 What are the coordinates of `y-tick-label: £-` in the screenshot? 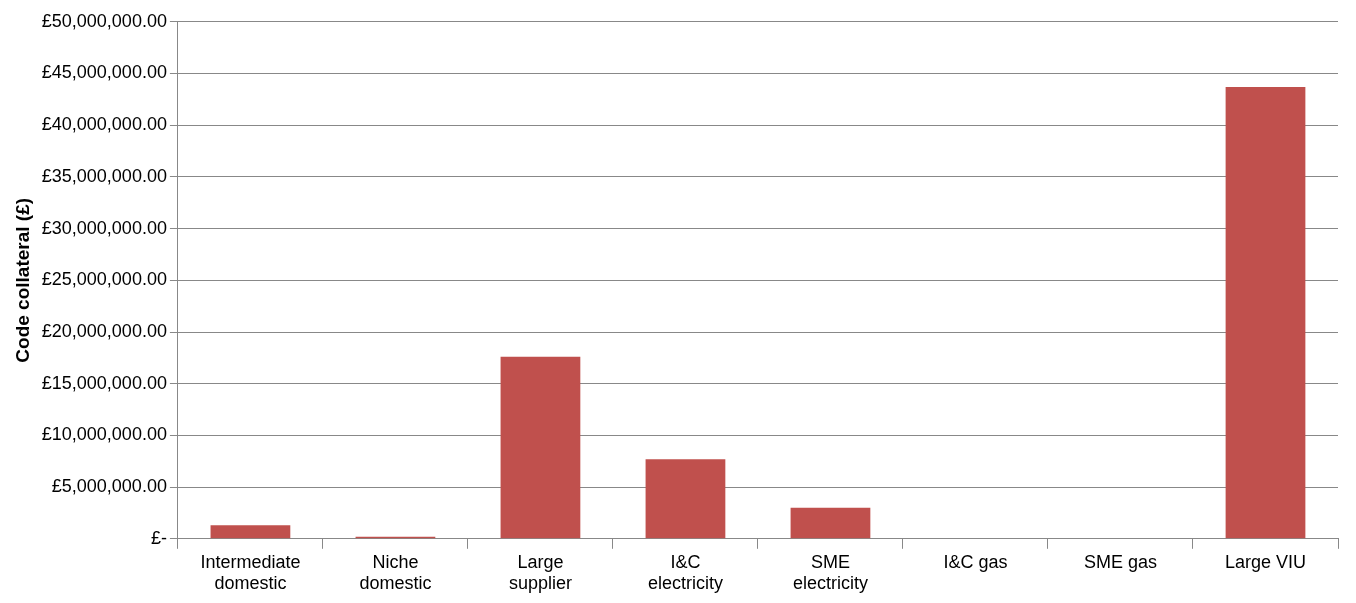 It's located at (158, 537).